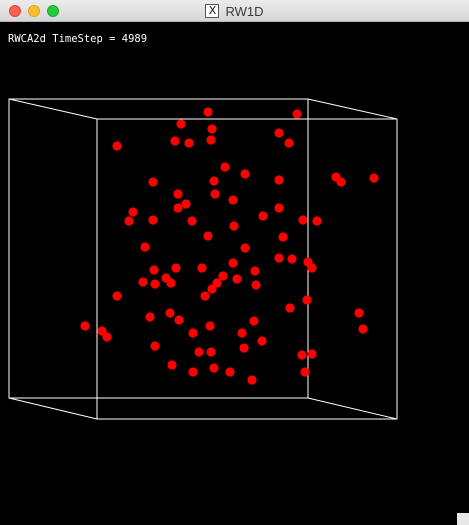 The height and width of the screenshot is (525, 469). Describe the element at coordinates (34, 11) in the screenshot. I see `minimize-button` at that location.